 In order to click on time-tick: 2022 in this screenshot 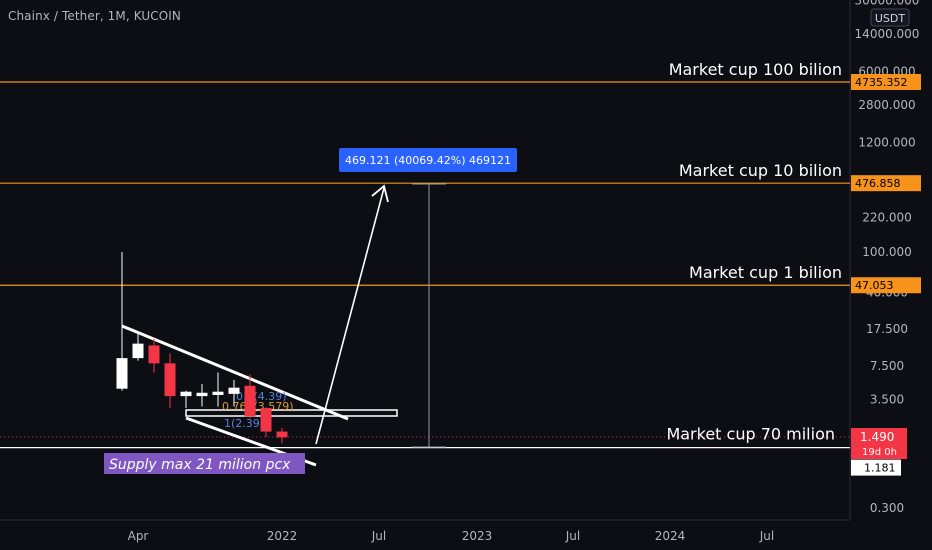, I will do `click(282, 536)`.